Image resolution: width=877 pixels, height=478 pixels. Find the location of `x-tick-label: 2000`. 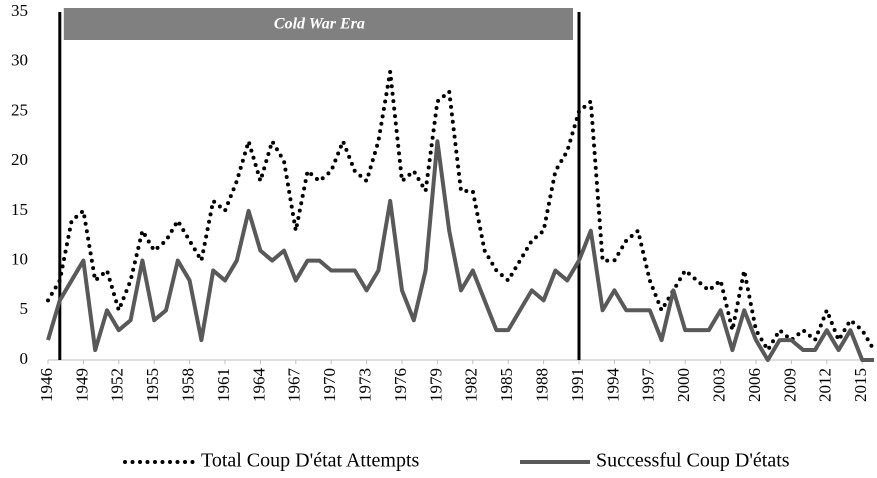

x-tick-label: 2000 is located at coordinates (683, 385).